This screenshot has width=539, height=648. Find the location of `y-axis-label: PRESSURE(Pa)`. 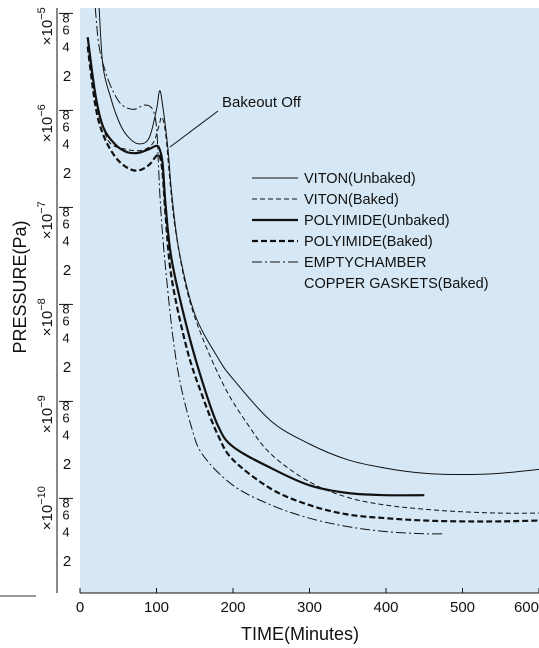

y-axis-label: PRESSURE(Pa) is located at coordinates (20, 286).